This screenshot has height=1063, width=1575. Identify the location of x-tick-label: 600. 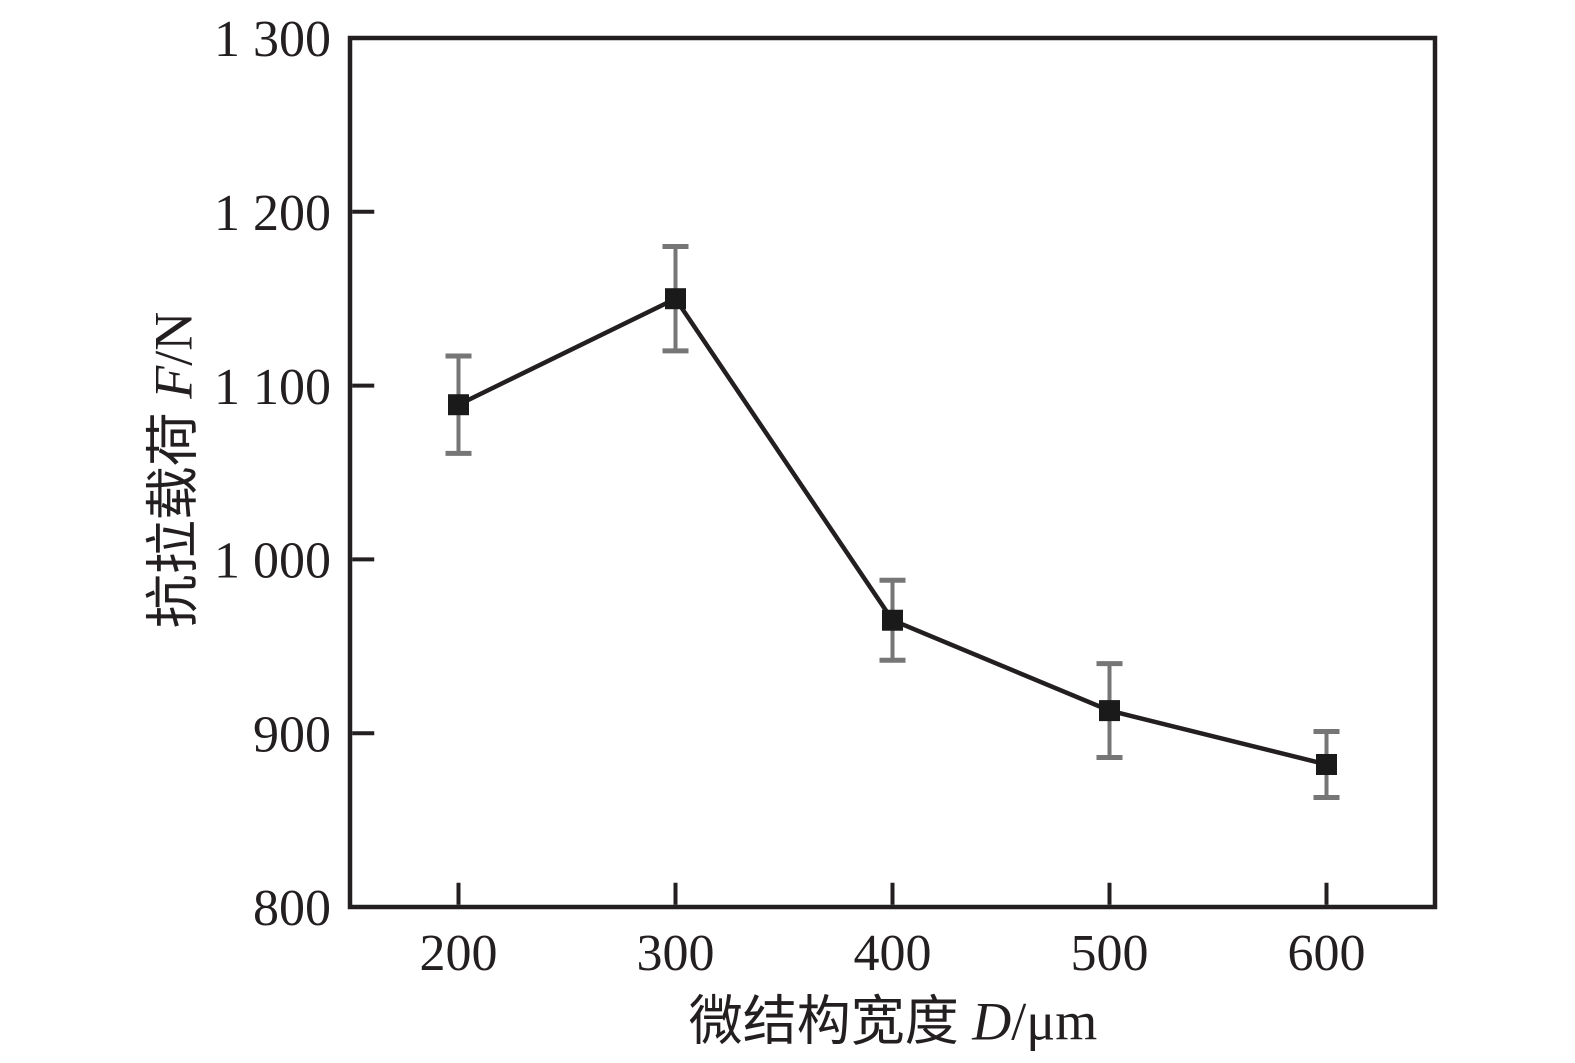
(1327, 953).